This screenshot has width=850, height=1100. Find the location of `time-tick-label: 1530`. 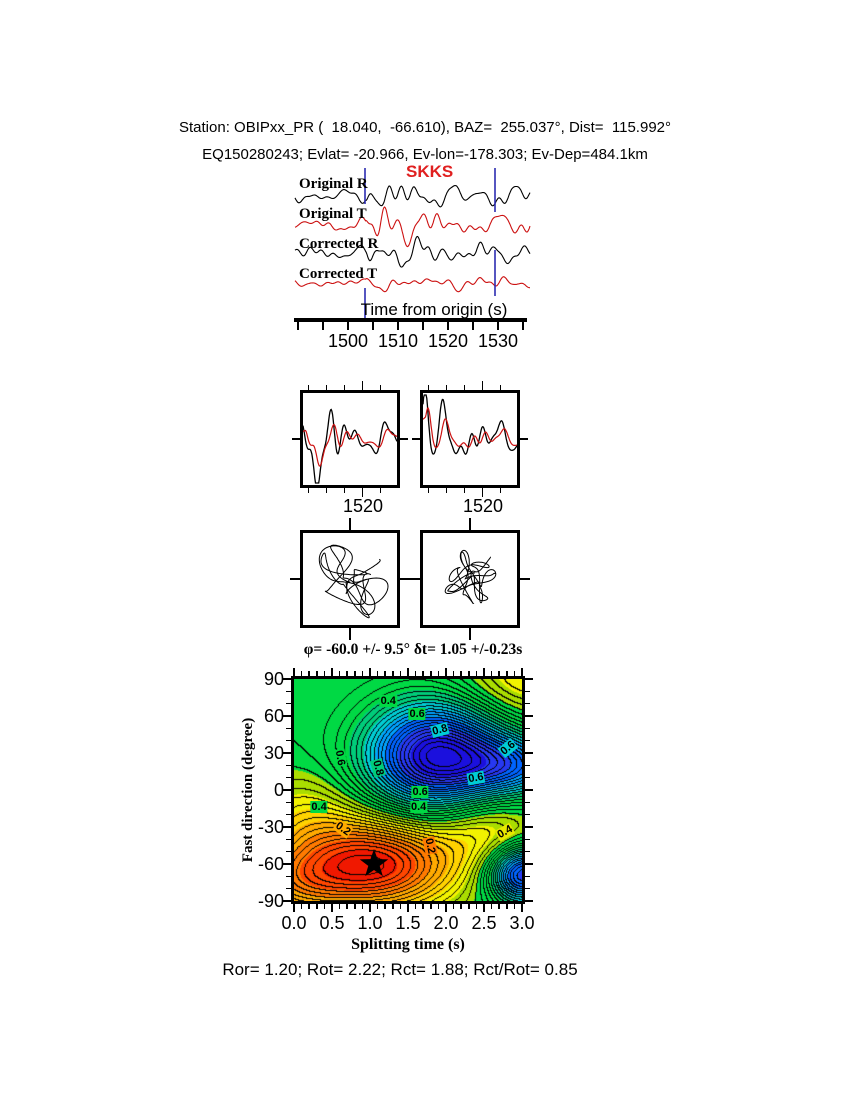

time-tick-label: 1530 is located at coordinates (498, 341).